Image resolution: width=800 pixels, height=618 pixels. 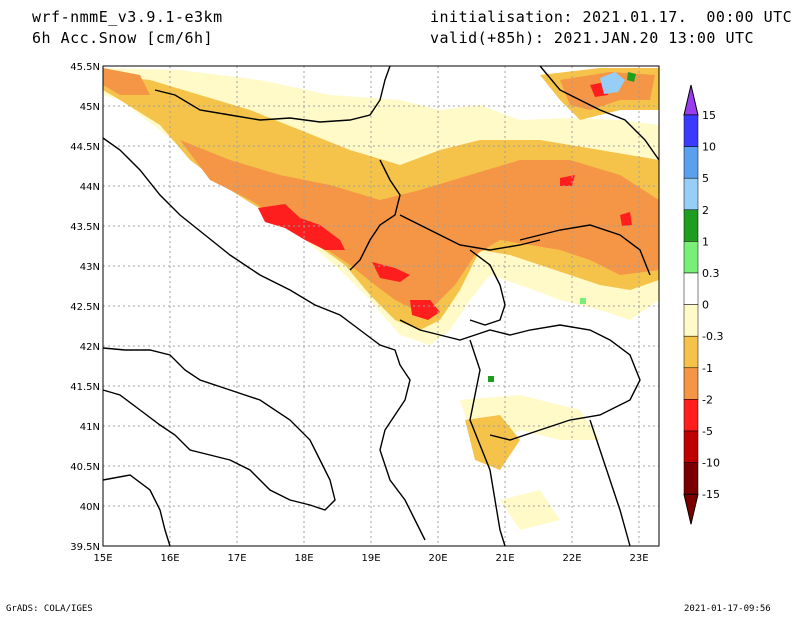 I want to click on lat-label: 45.5N, so click(x=85, y=67).